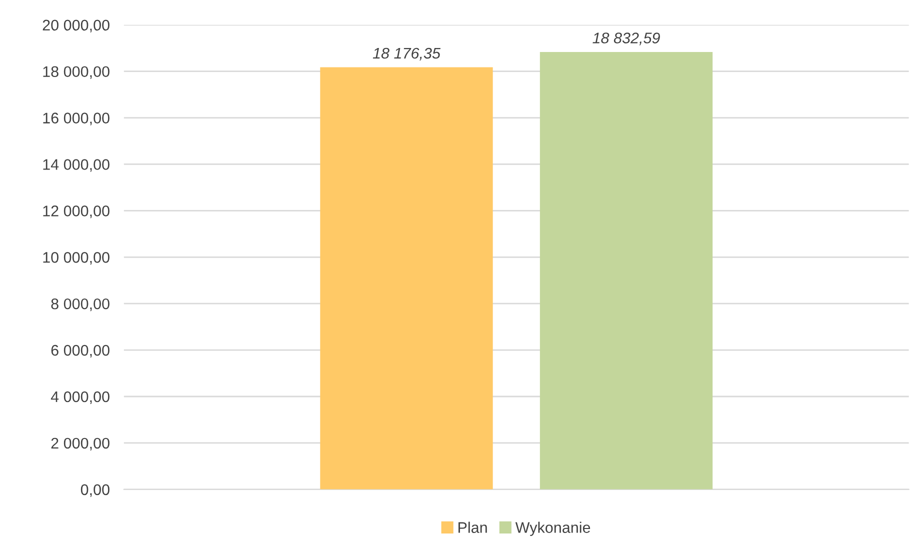  I want to click on y-tick-label: 6 000,00, so click(80, 351).